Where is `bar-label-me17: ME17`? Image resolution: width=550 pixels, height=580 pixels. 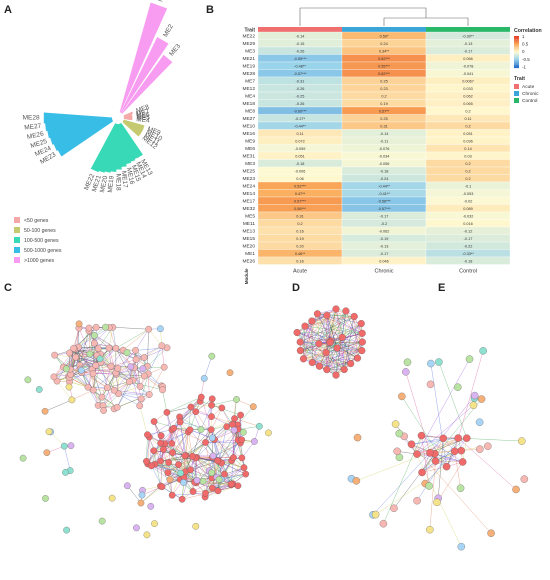
bar-label-me17: ME17 is located at coordinates (124, 180).